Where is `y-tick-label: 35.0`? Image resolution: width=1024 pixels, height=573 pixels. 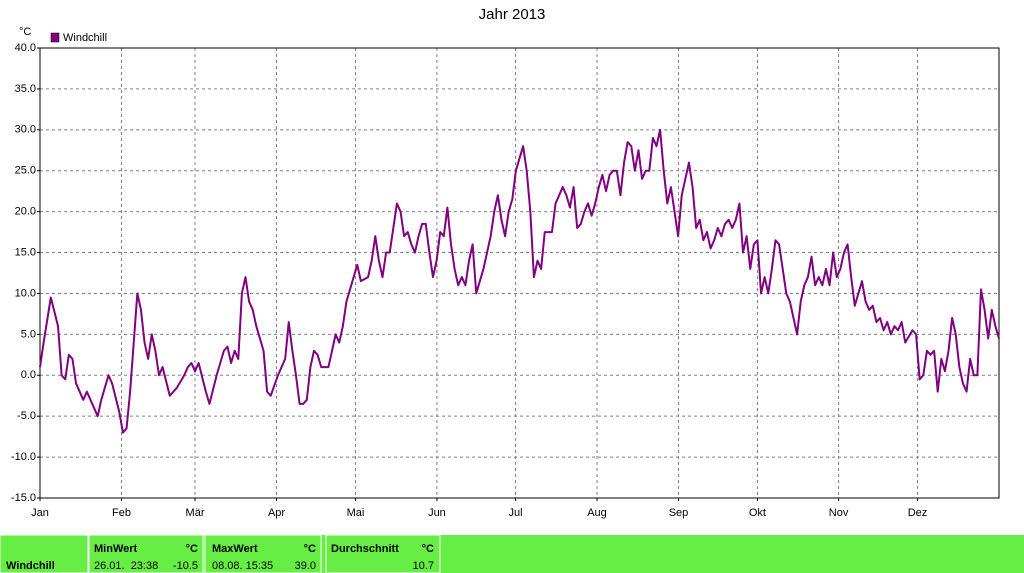
y-tick-label: 35.0 is located at coordinates (25, 89).